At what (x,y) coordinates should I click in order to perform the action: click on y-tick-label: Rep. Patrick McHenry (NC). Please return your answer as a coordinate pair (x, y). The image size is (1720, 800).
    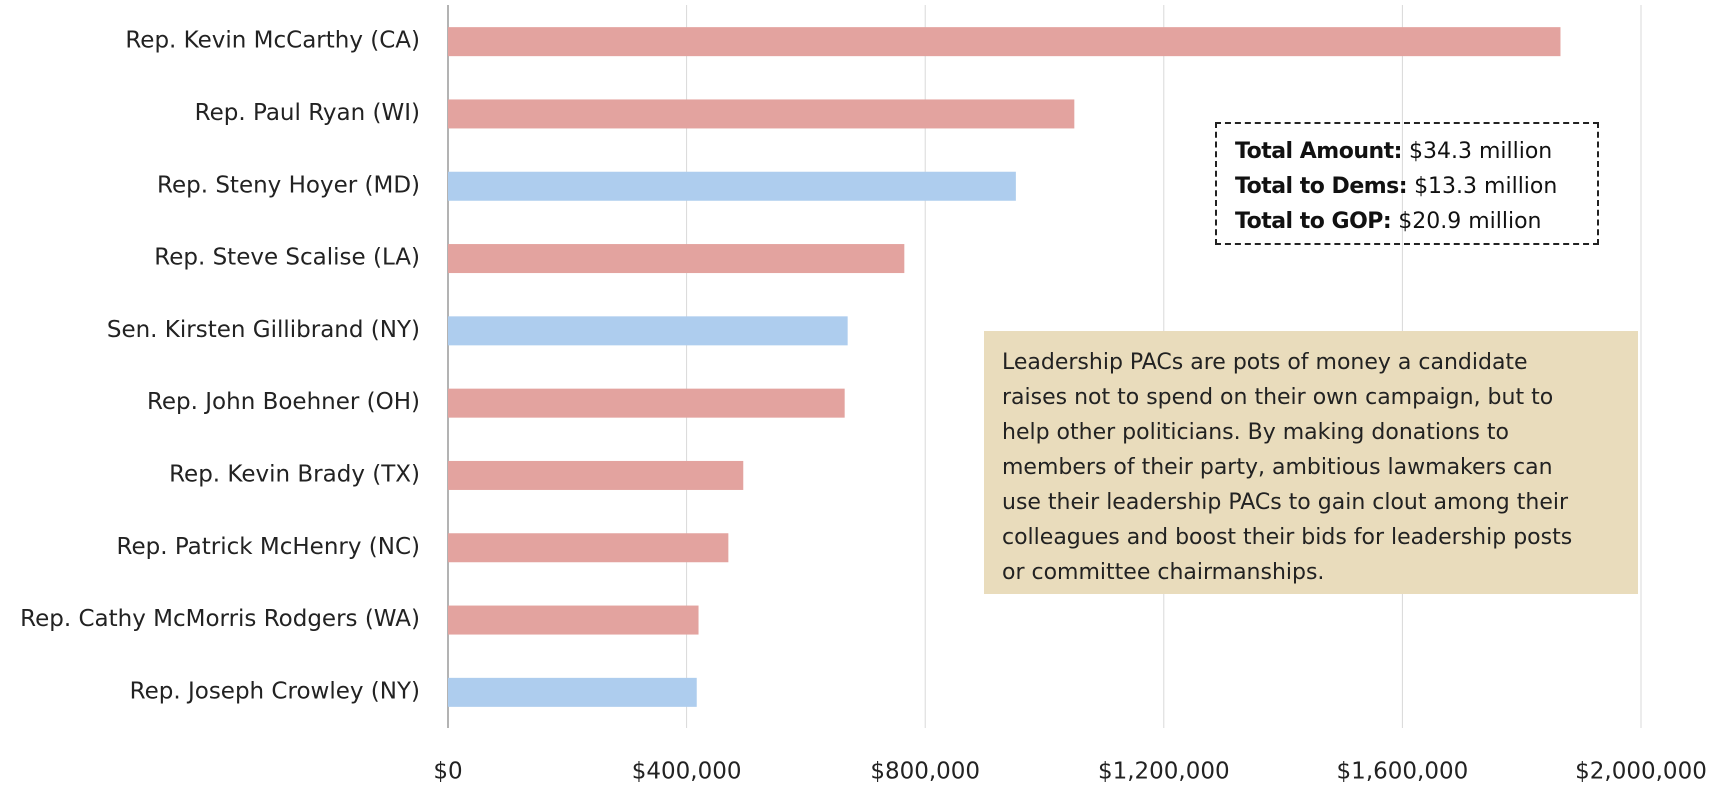
    Looking at the image, I should click on (269, 547).